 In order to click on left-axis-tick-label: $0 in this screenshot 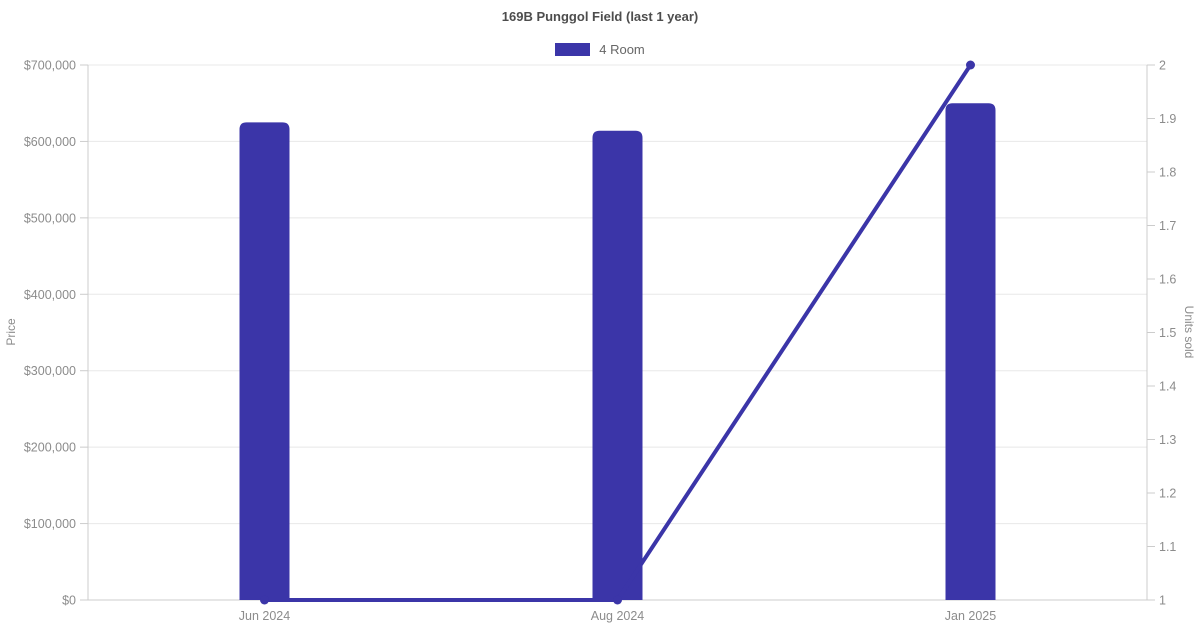, I will do `click(69, 601)`.